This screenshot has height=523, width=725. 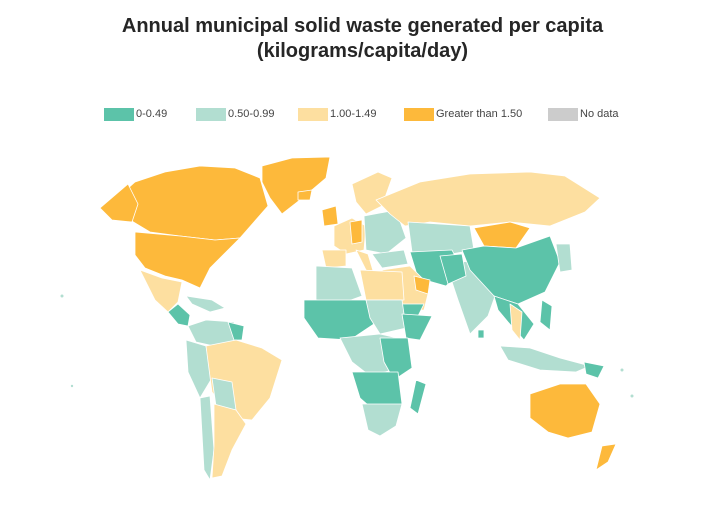 I want to click on region-iceland, so click(x=305, y=195).